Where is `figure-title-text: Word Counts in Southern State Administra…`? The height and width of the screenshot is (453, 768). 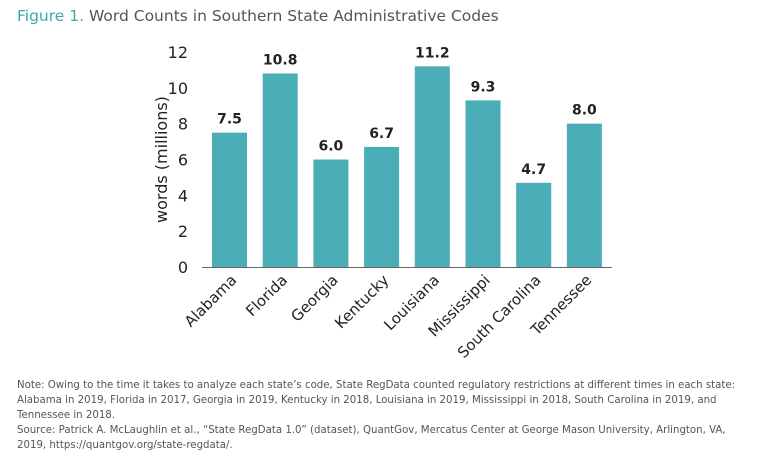 figure-title-text: Word Counts in Southern State Administra… is located at coordinates (293, 16).